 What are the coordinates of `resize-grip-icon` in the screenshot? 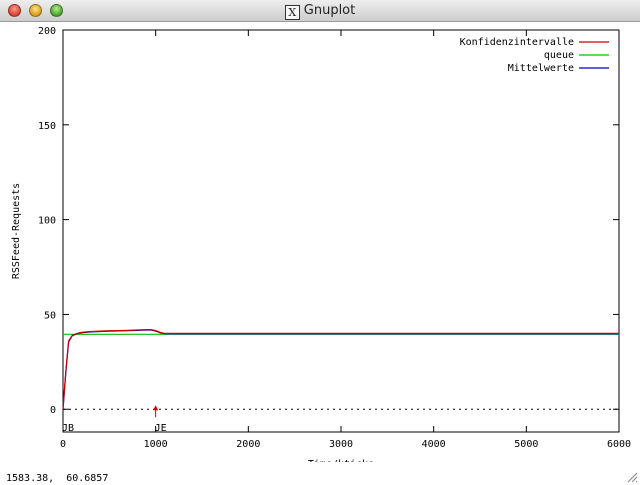 It's located at (632, 477).